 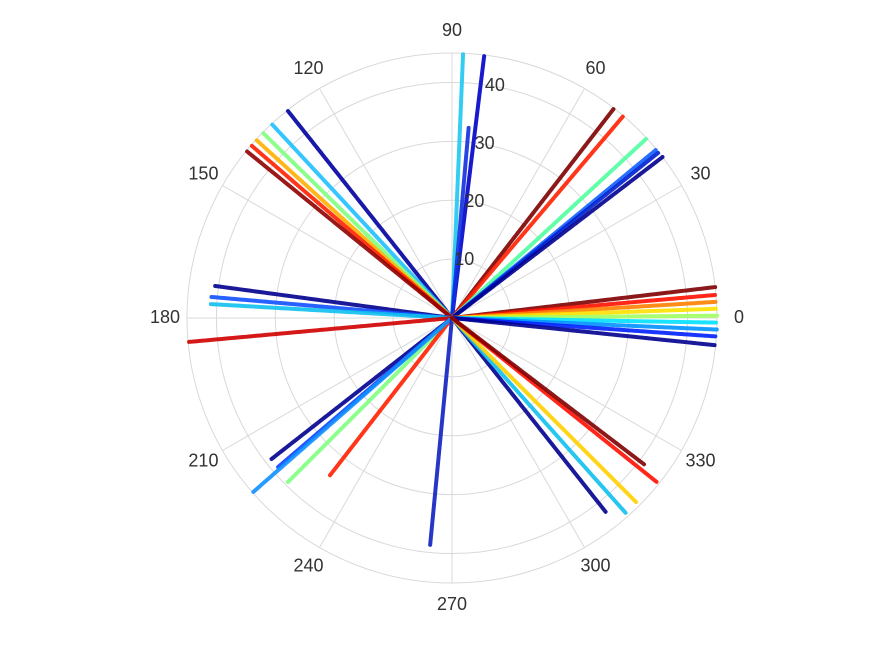 What do you see at coordinates (165, 317) in the screenshot?
I see `theta-tick-label: 180` at bounding box center [165, 317].